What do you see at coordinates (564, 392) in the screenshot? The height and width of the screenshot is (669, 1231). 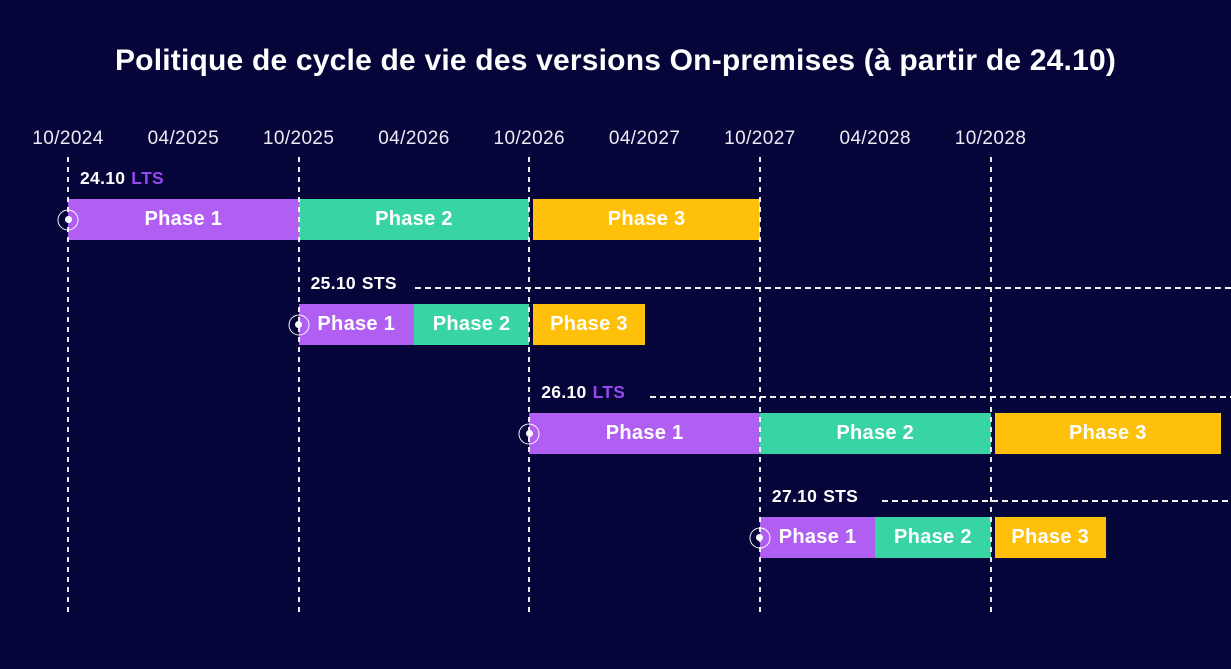 I see `version-number: 26.10` at bounding box center [564, 392].